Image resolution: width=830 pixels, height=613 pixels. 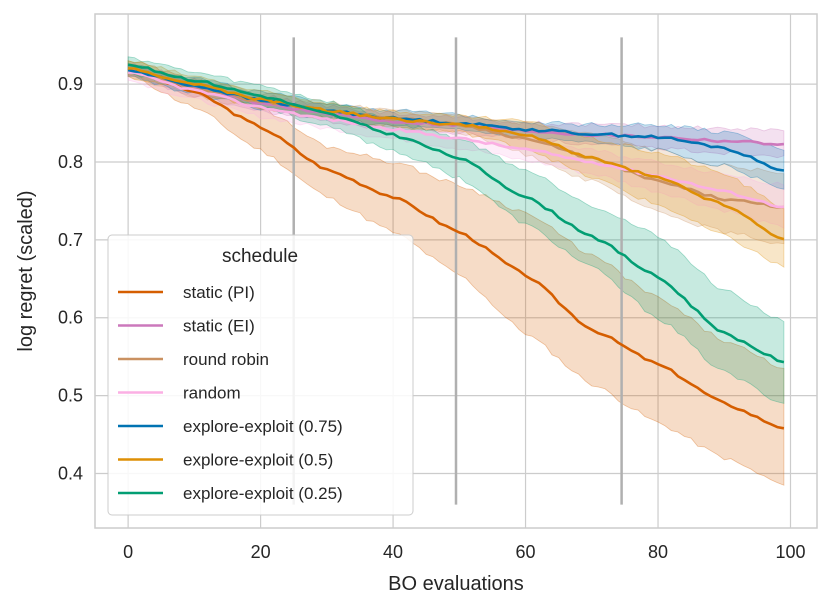 What do you see at coordinates (219, 292) in the screenshot?
I see `legend-label: static (PI)` at bounding box center [219, 292].